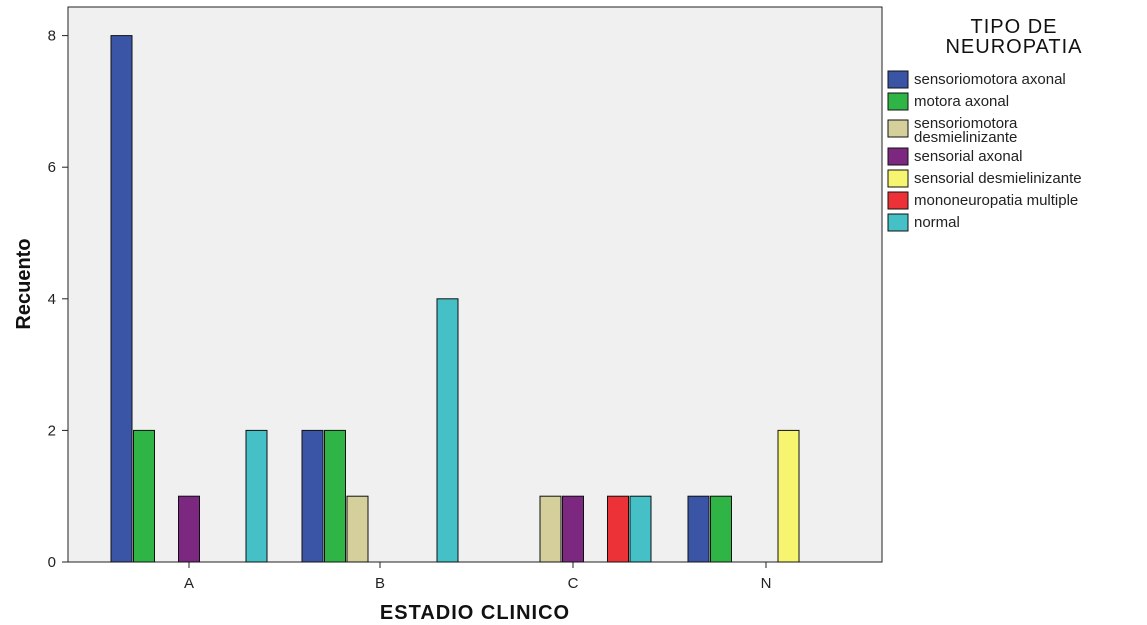 Image resolution: width=1147 pixels, height=625 pixels. Describe the element at coordinates (965, 137) in the screenshot. I see `legend-label: desmielinizante` at that location.